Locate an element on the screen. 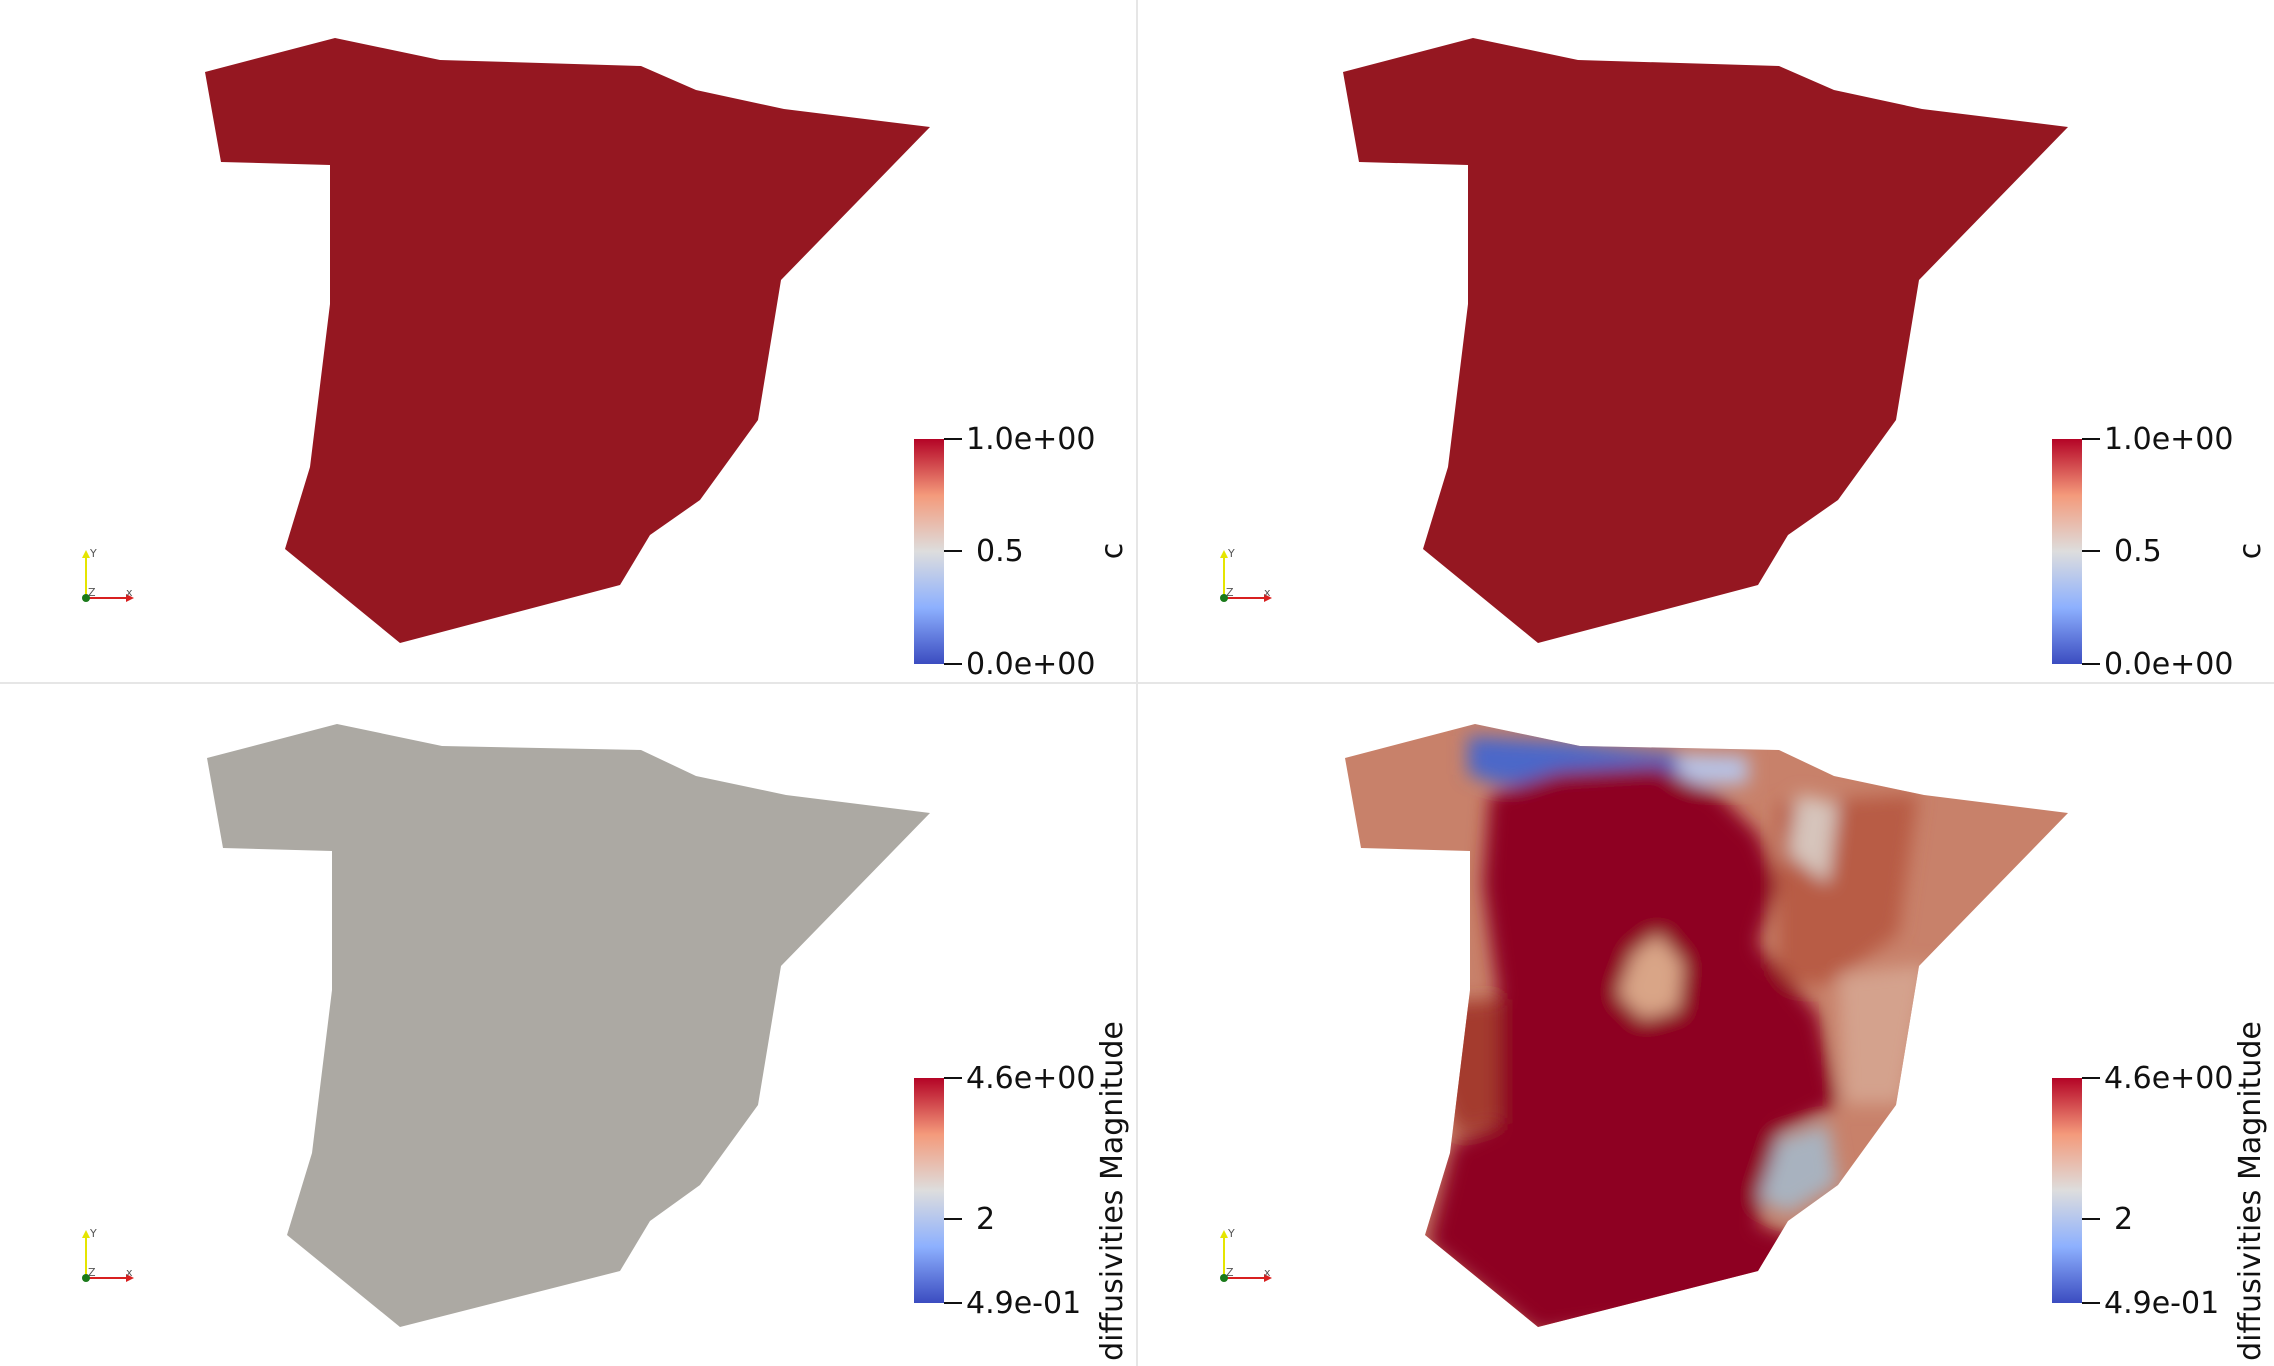  horizontal-divider is located at coordinates (1137, 683).